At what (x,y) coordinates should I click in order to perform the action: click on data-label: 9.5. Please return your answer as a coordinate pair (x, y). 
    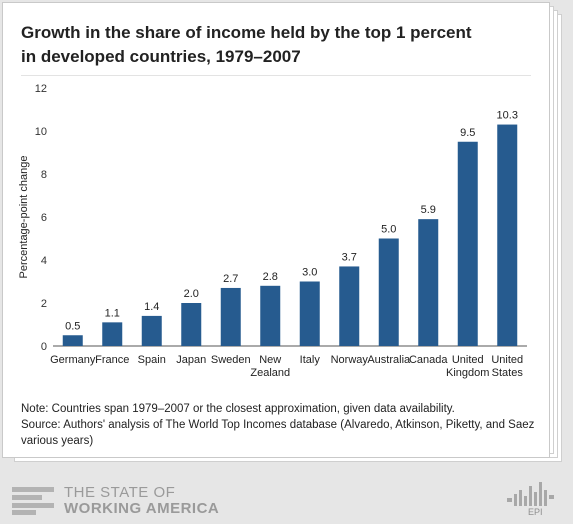
    Looking at the image, I should click on (467, 133).